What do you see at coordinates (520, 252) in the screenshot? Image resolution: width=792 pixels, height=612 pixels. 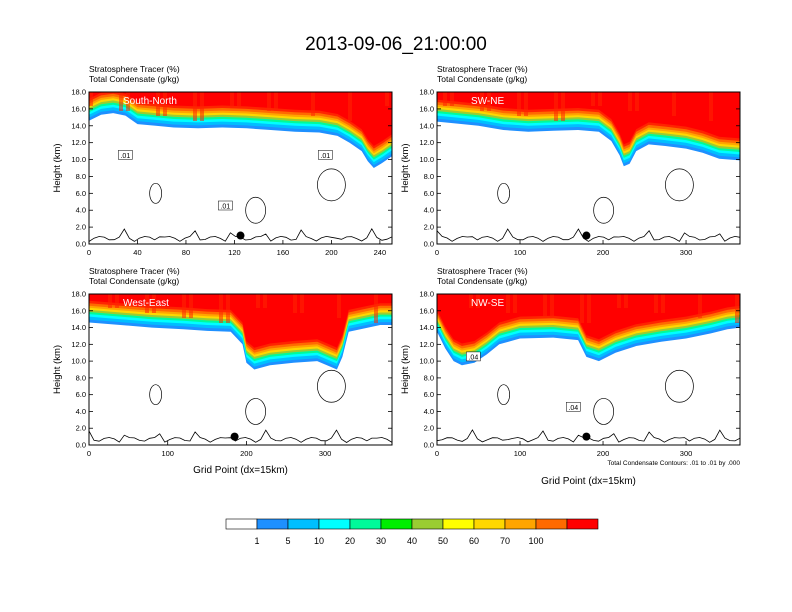 I see `x-tick-label: 100` at bounding box center [520, 252].